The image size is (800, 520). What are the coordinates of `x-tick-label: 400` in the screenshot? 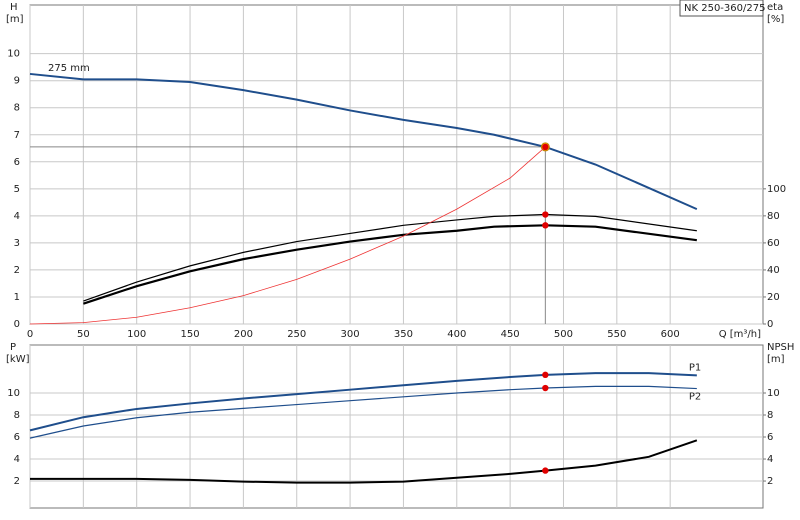 It's located at (456, 334).